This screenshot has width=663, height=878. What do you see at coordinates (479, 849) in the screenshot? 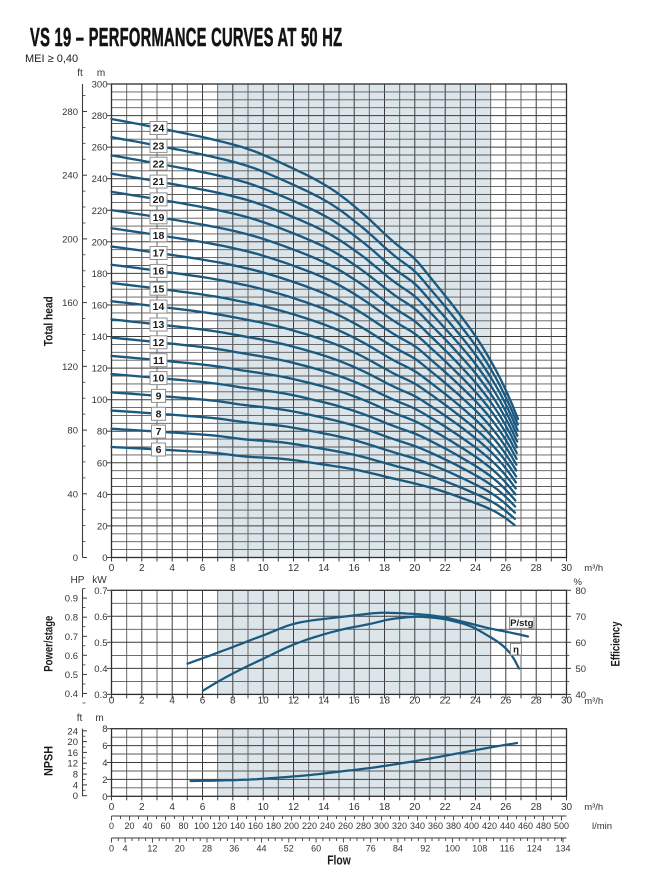
I see `svg-text: 108` at bounding box center [479, 849].